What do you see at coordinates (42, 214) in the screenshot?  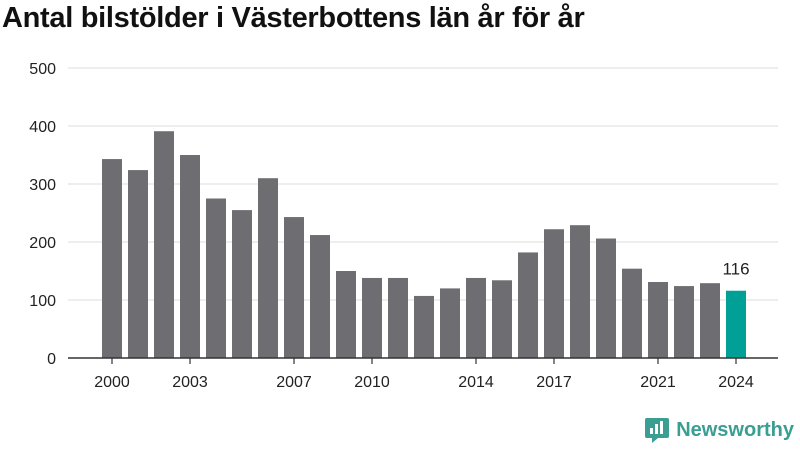 I see `y-axis-labels: 0 100 200 300 400 500` at bounding box center [42, 214].